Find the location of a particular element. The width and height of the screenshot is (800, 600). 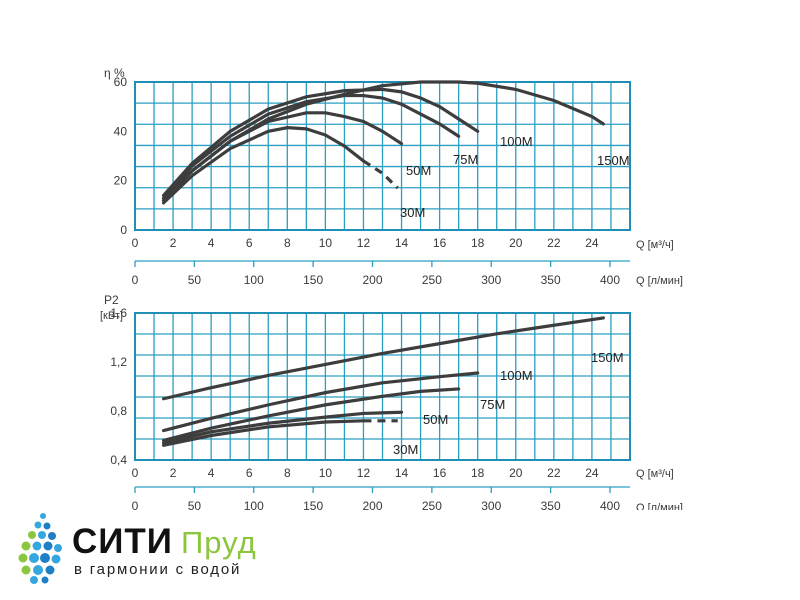

efficiency-y-ticks: 0 20 40 60 is located at coordinates (121, 156).